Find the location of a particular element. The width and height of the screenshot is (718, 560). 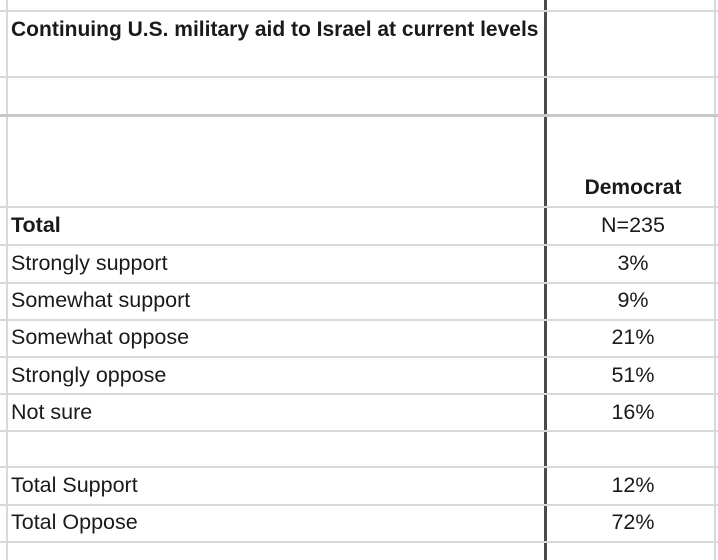

row-value: 21% is located at coordinates (633, 337).